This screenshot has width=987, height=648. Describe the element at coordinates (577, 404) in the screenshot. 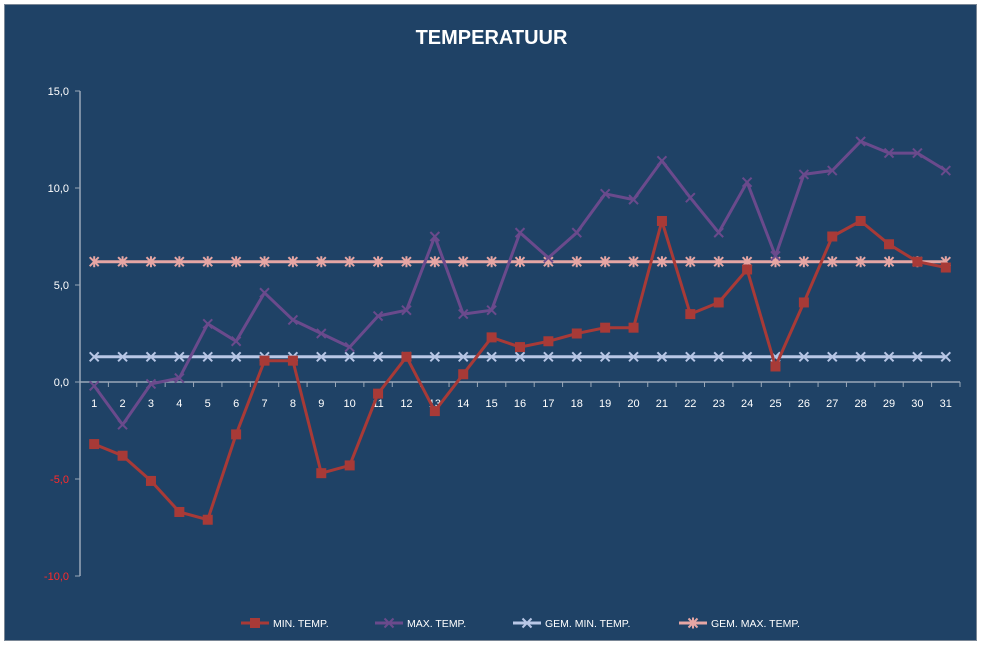

I see `x-tick-label: 18` at that location.